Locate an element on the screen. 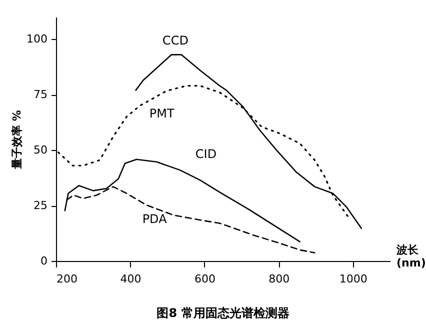 The width and height of the screenshot is (426, 328). series-label: CID is located at coordinates (206, 154).